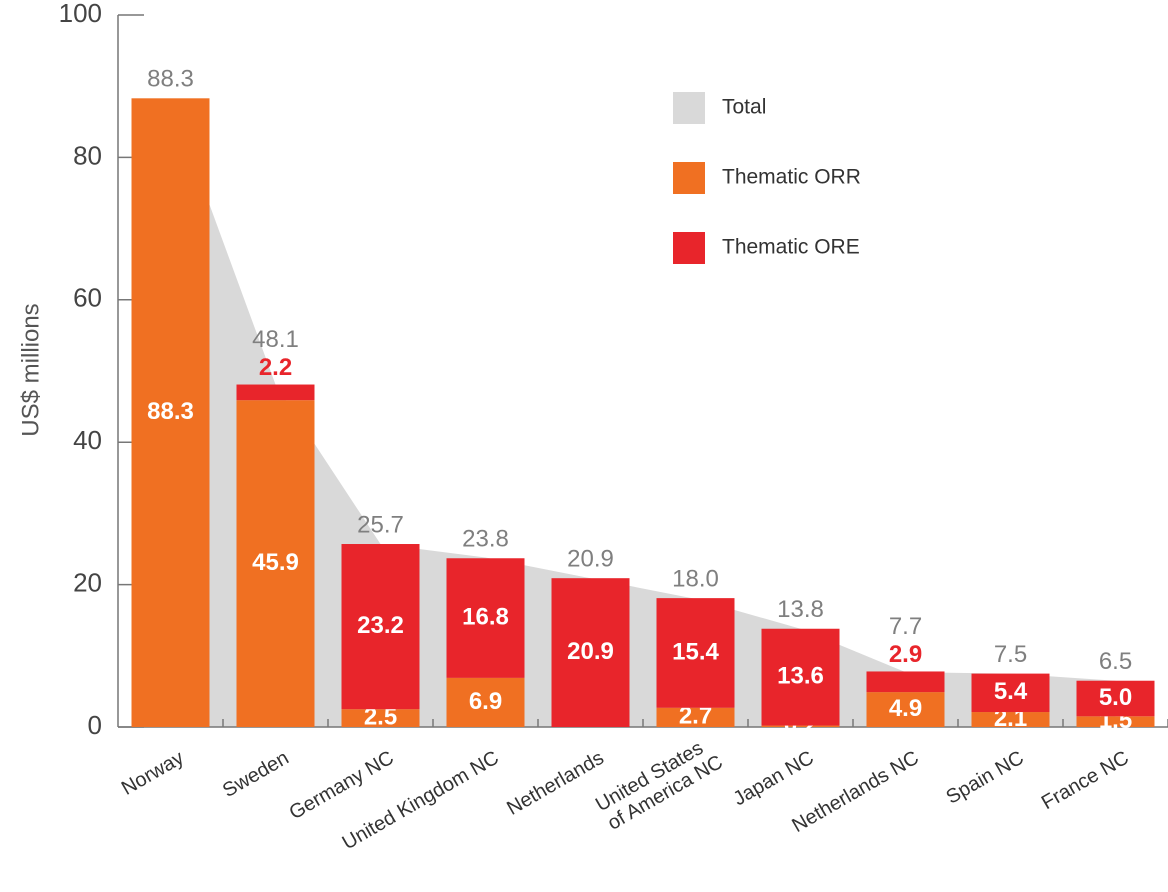 The height and width of the screenshot is (892, 1168). What do you see at coordinates (170, 79) in the screenshot?
I see `total-label: 88.3` at bounding box center [170, 79].